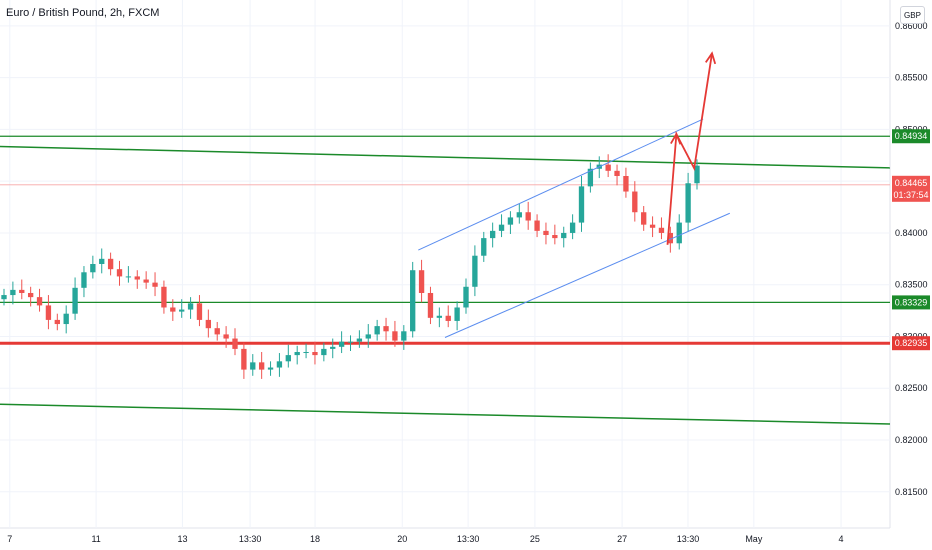 The image size is (932, 550). Describe the element at coordinates (911, 136) in the screenshot. I see `level-price-label: 0.84934` at that location.